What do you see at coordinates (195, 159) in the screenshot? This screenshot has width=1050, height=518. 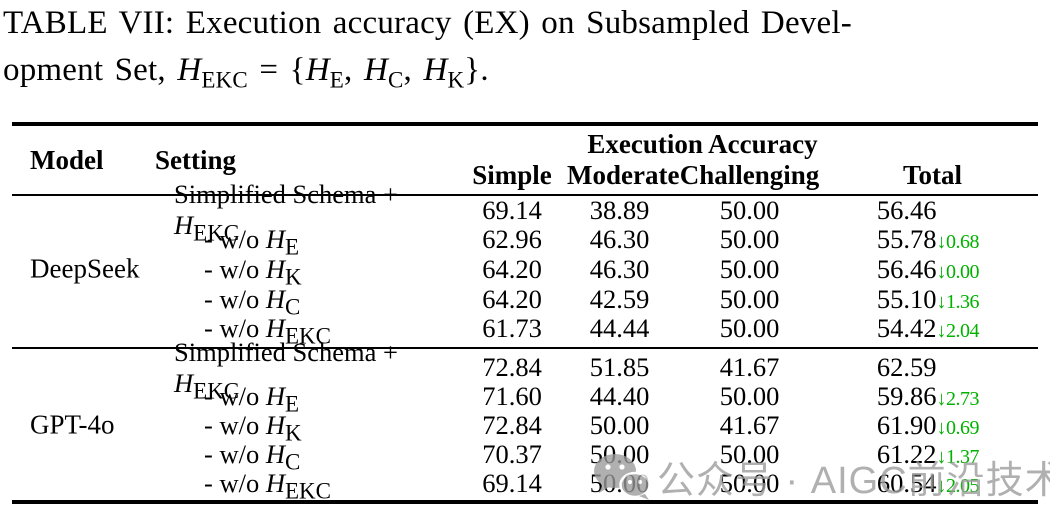 I see `header-setting: Setting` at bounding box center [195, 159].